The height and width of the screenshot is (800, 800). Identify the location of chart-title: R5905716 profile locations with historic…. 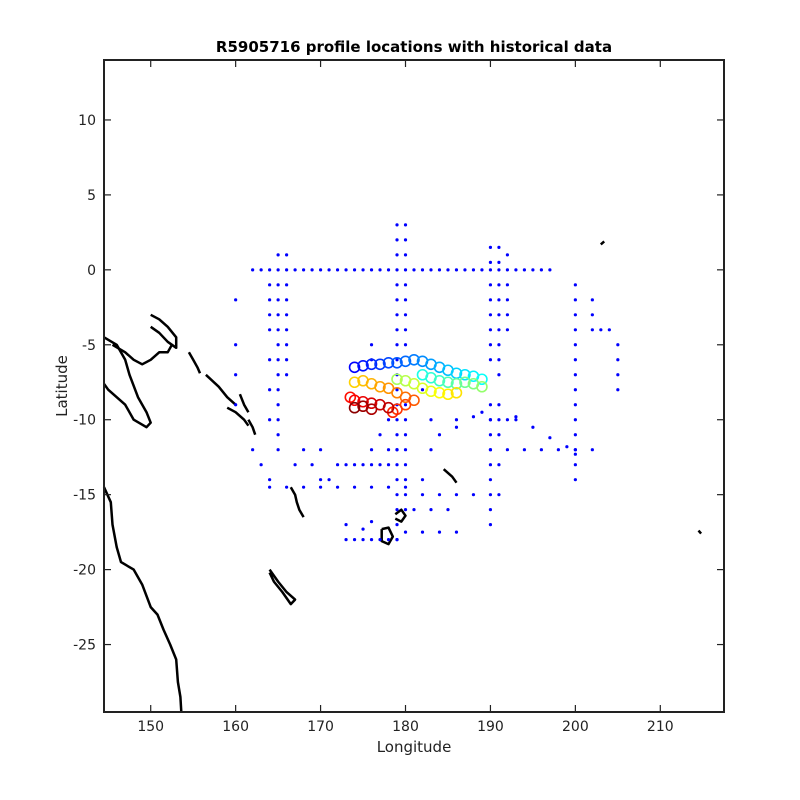
(414, 47).